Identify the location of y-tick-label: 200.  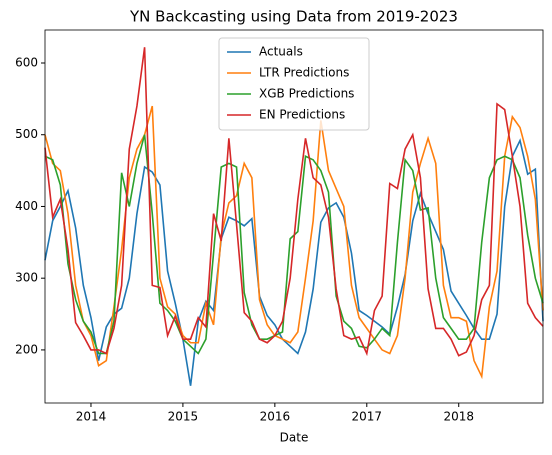
(26, 349).